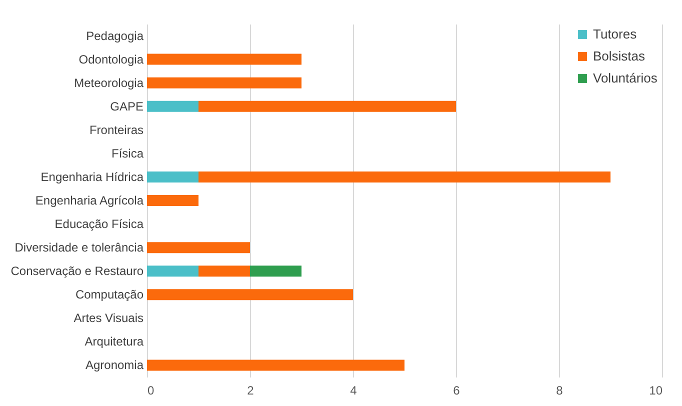 The image size is (682, 406). Describe the element at coordinates (109, 318) in the screenshot. I see `y-tick-label: Artes Visuais` at that location.